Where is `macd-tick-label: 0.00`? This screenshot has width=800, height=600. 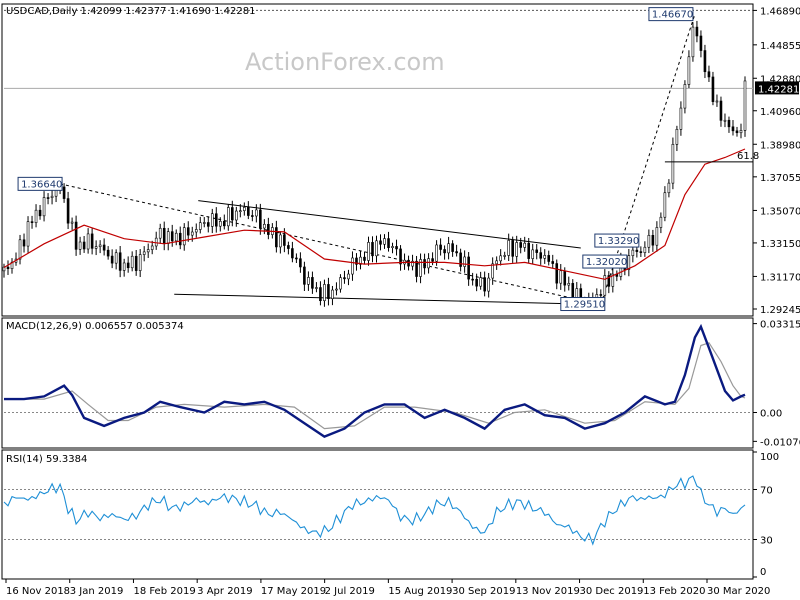
macd-tick-label: 0.00 is located at coordinates (771, 413).